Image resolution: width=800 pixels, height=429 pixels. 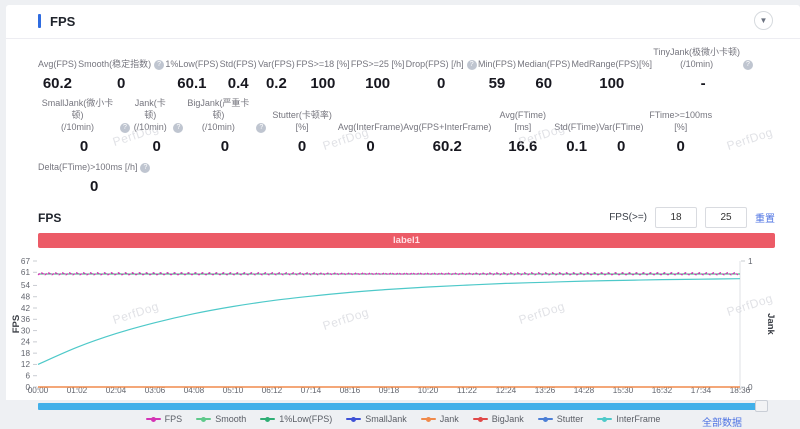 What do you see at coordinates (638, 419) in the screenshot?
I see `legend-label: InterFrame` at bounding box center [638, 419].